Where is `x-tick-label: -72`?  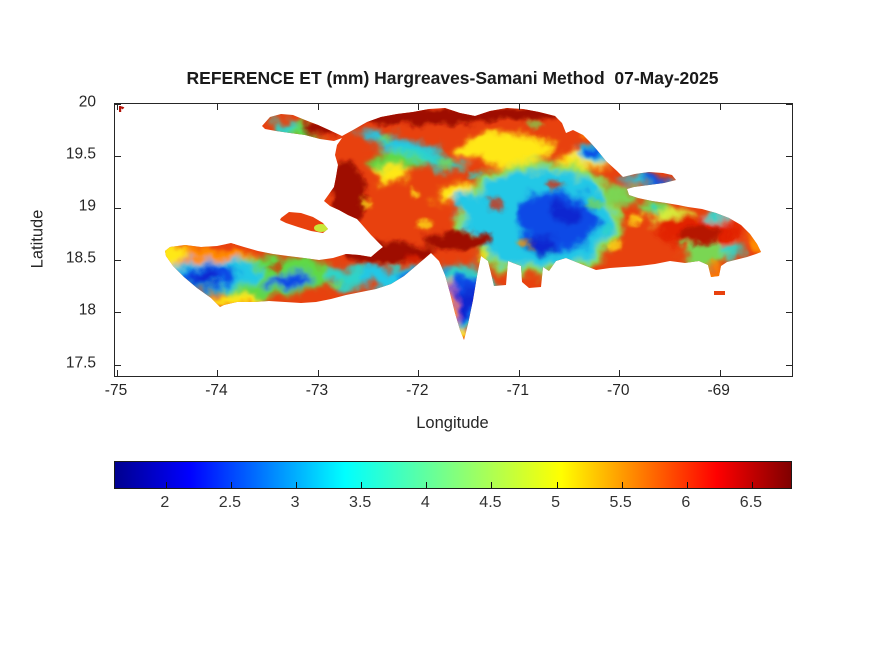
x-tick-label: -72 is located at coordinates (417, 390).